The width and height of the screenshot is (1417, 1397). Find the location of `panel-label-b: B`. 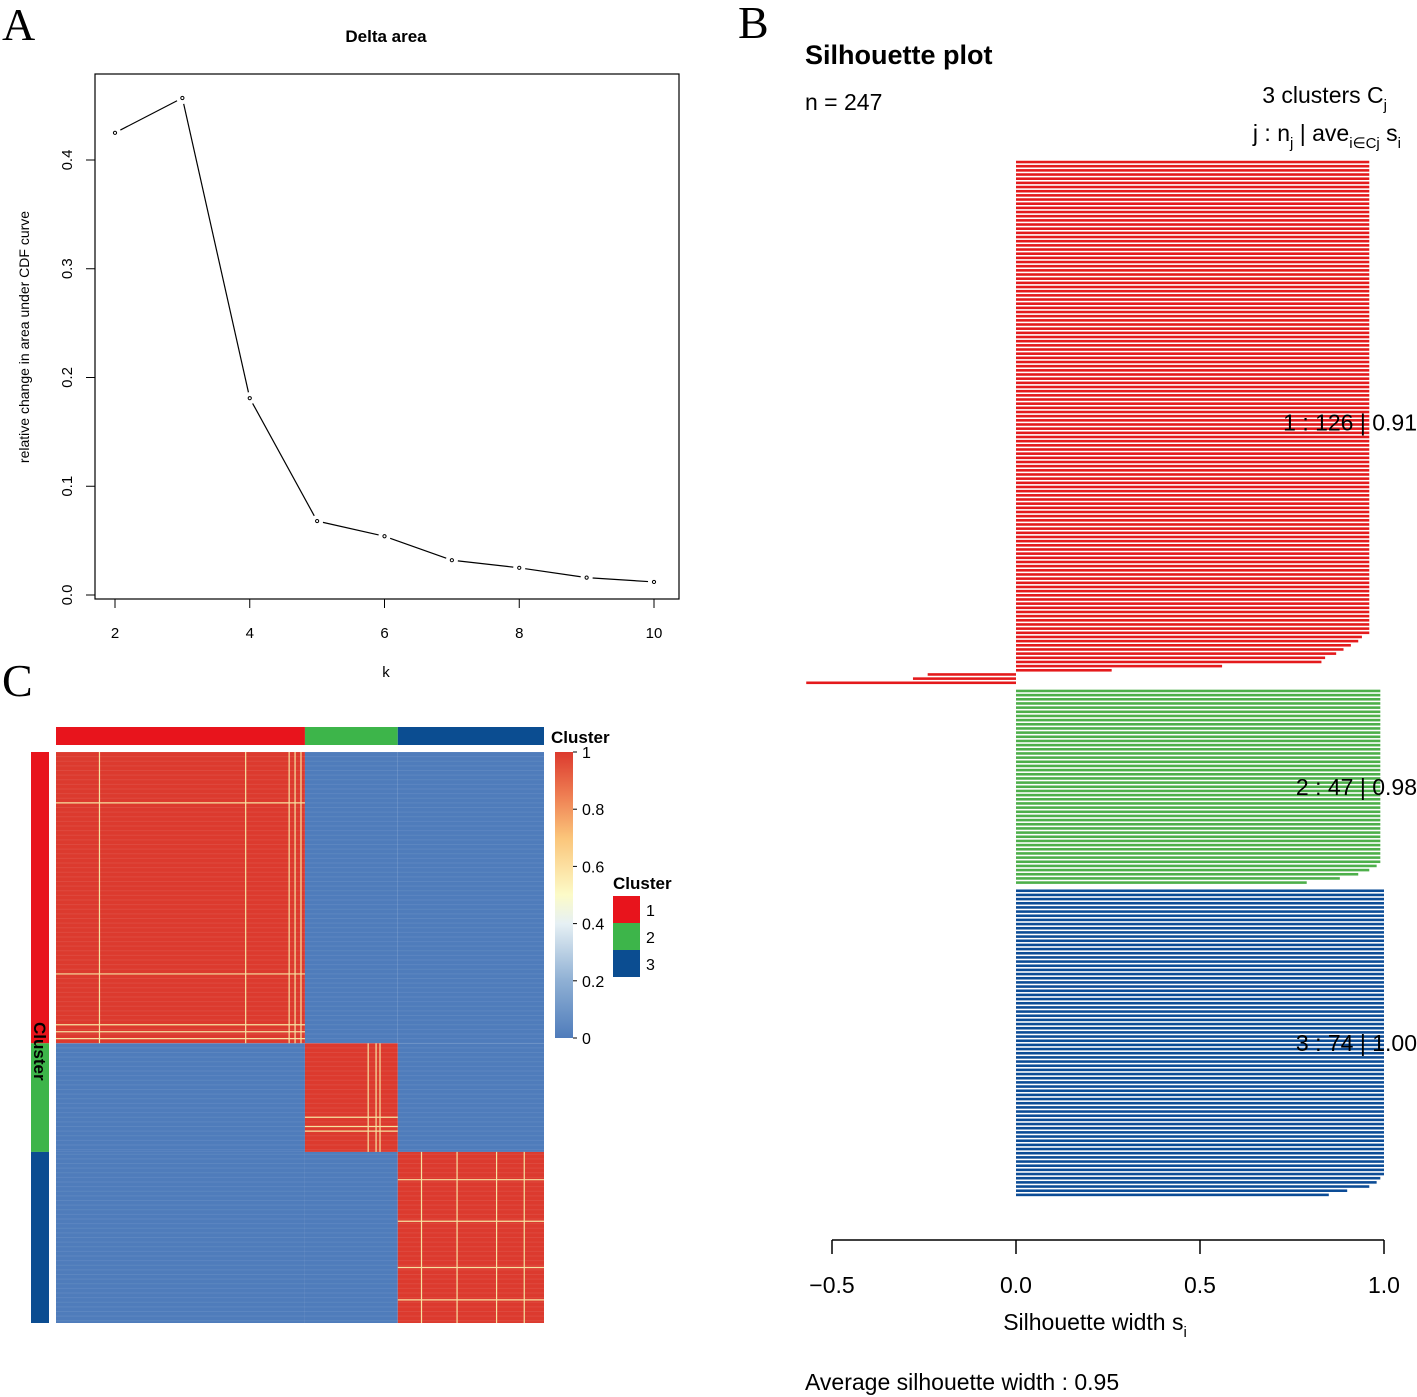

panel-label-b: B is located at coordinates (753, 24).